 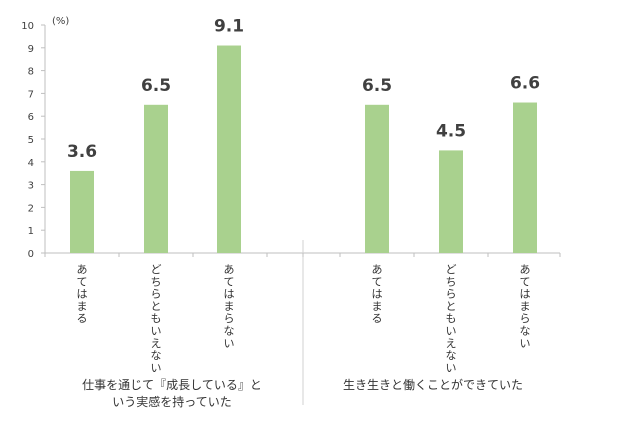 I want to click on y-tick-label: 7, so click(x=31, y=94).